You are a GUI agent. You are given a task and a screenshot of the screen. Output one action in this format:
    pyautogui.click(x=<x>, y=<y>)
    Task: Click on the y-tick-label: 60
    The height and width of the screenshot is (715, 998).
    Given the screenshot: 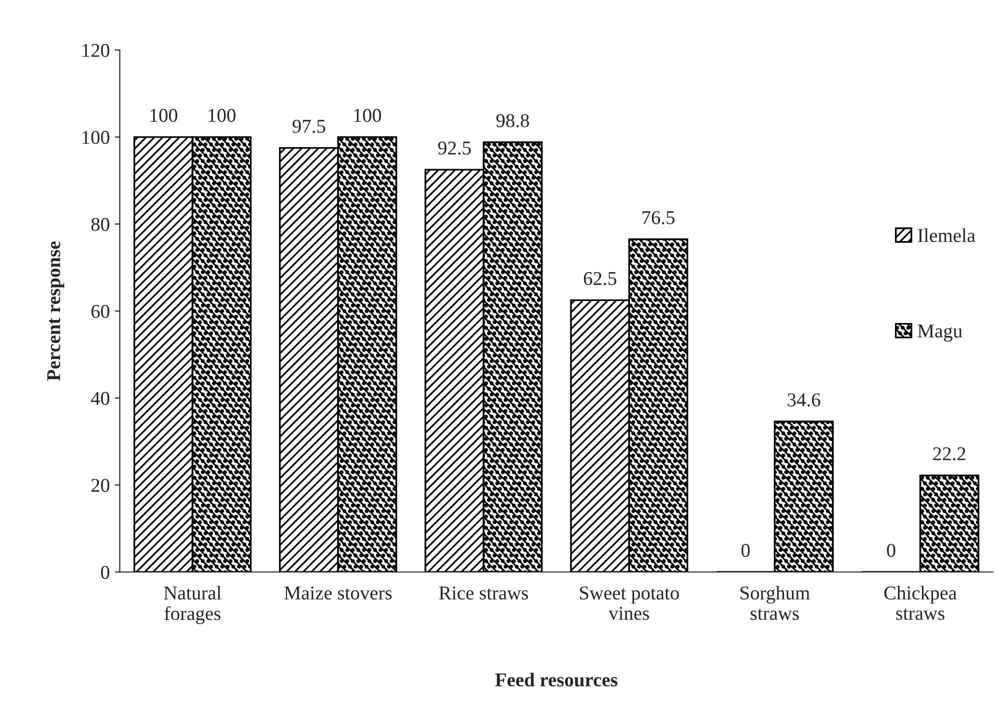 What is the action you would take?
    pyautogui.click(x=100, y=311)
    